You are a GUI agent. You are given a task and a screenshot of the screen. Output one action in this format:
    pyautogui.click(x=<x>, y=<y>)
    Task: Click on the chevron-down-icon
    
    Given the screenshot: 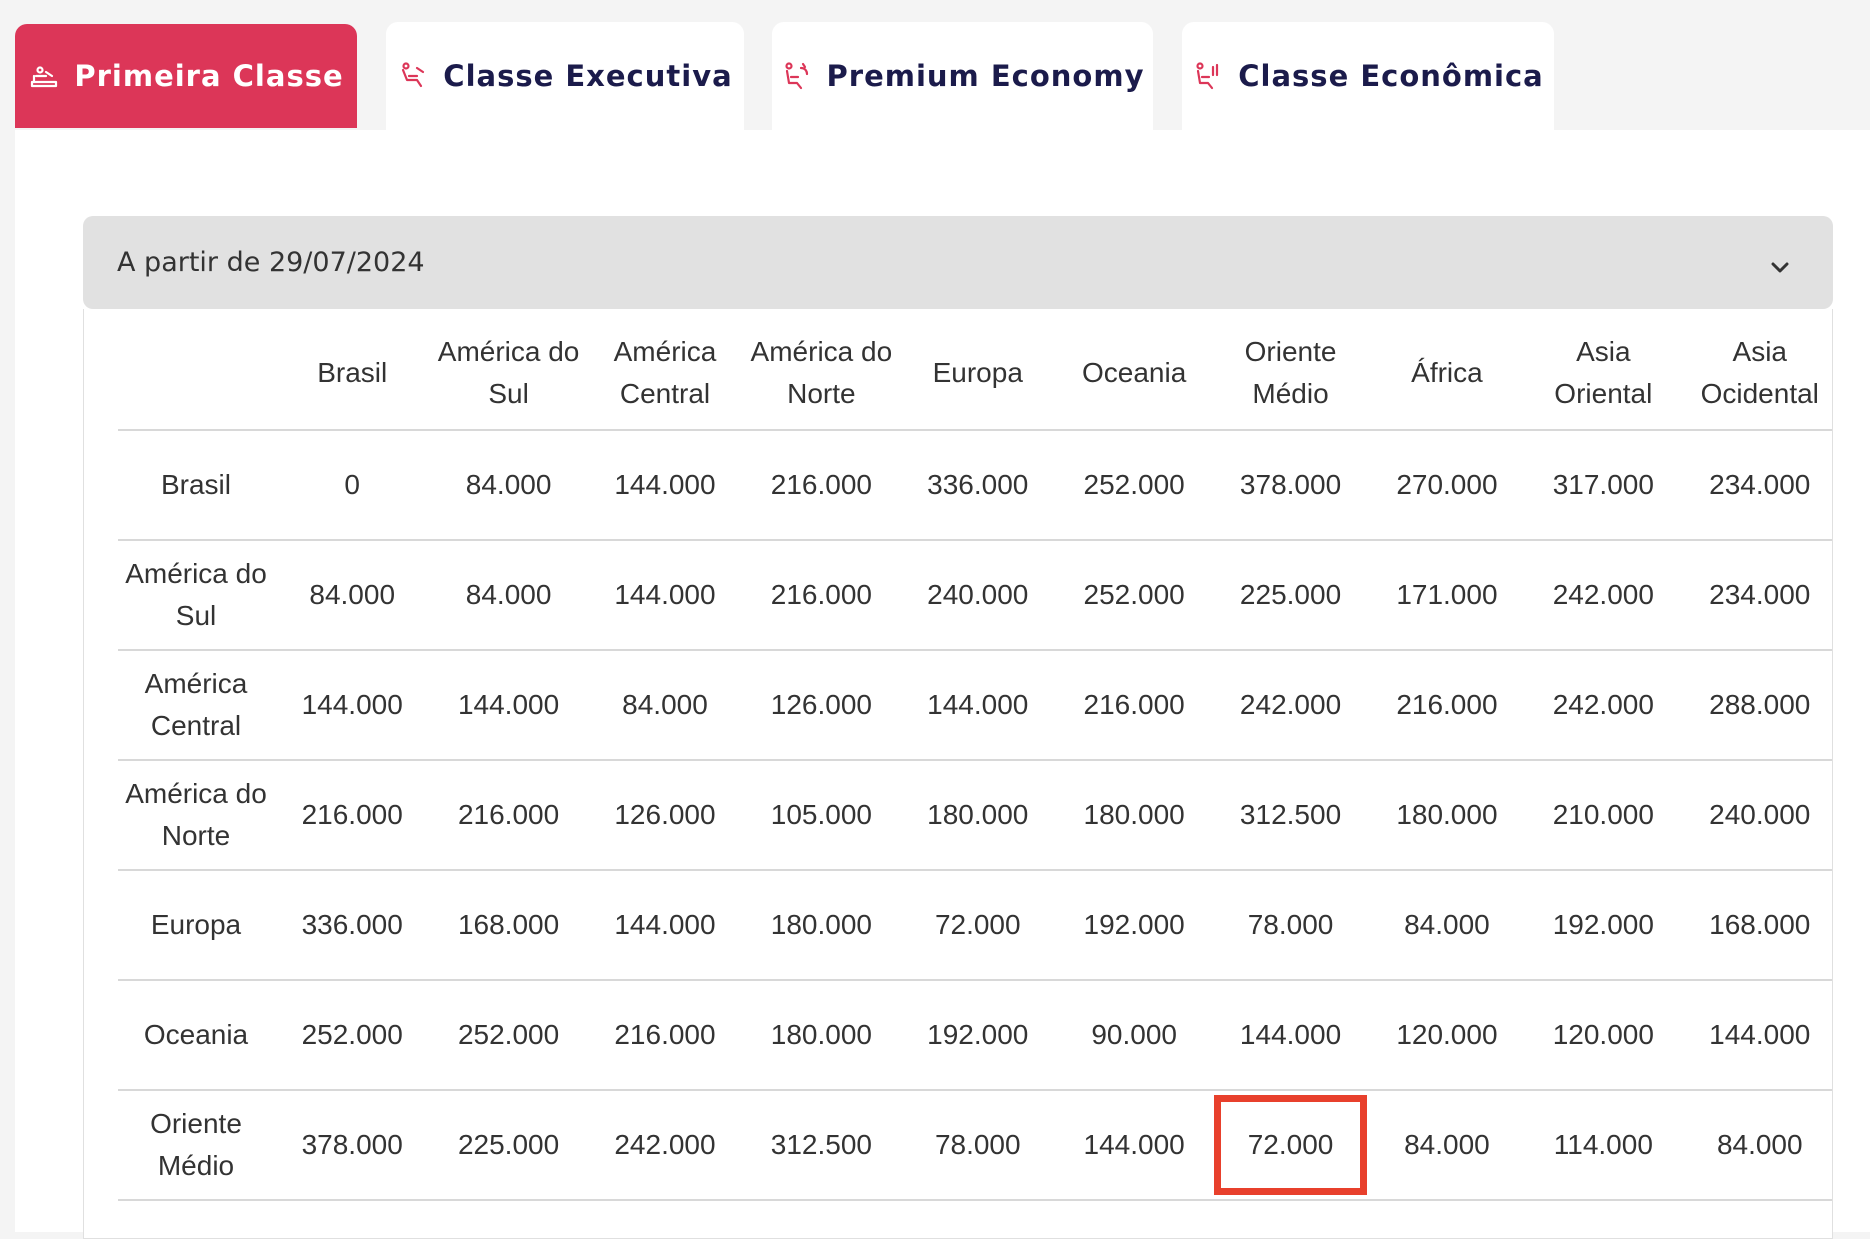 What is the action you would take?
    pyautogui.click(x=1780, y=267)
    